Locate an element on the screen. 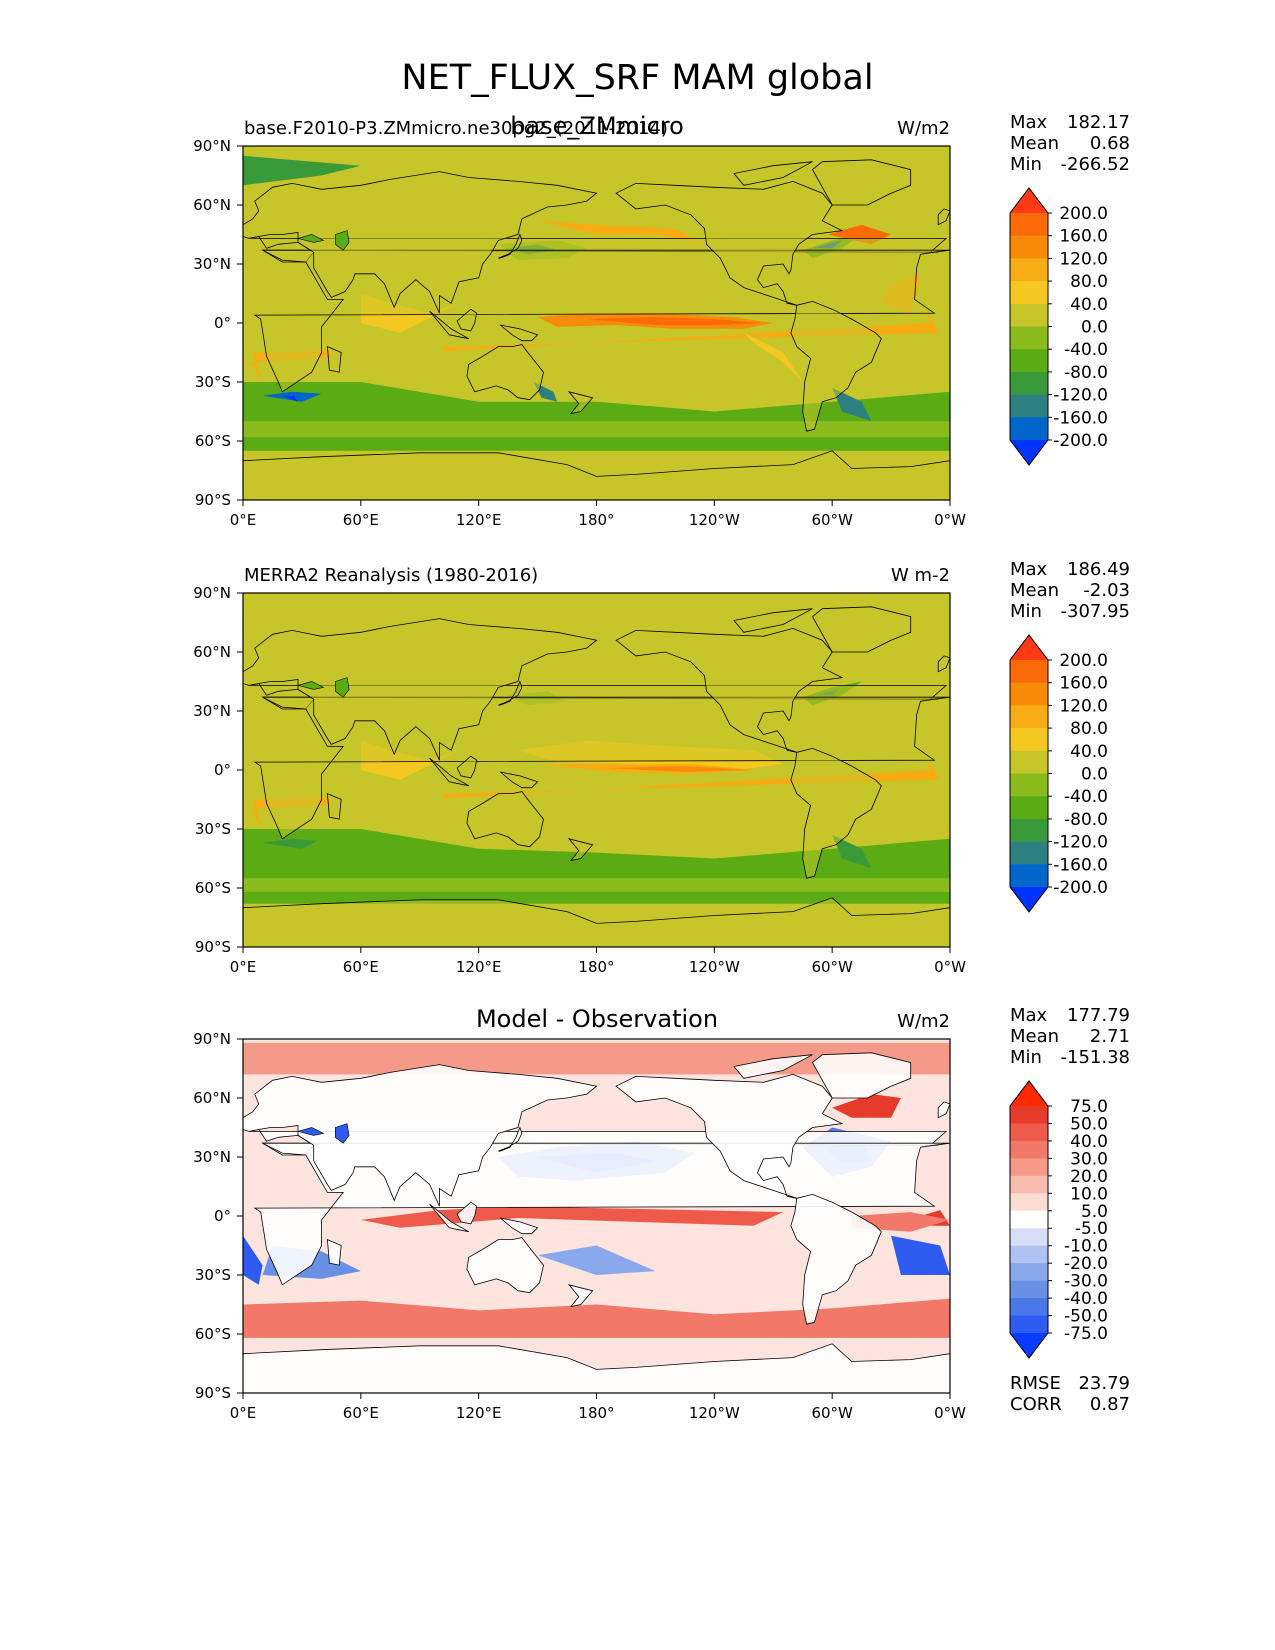 The width and height of the screenshot is (1275, 1650). colorbar-tick-label-2: 40.0 is located at coordinates (1089, 1142).